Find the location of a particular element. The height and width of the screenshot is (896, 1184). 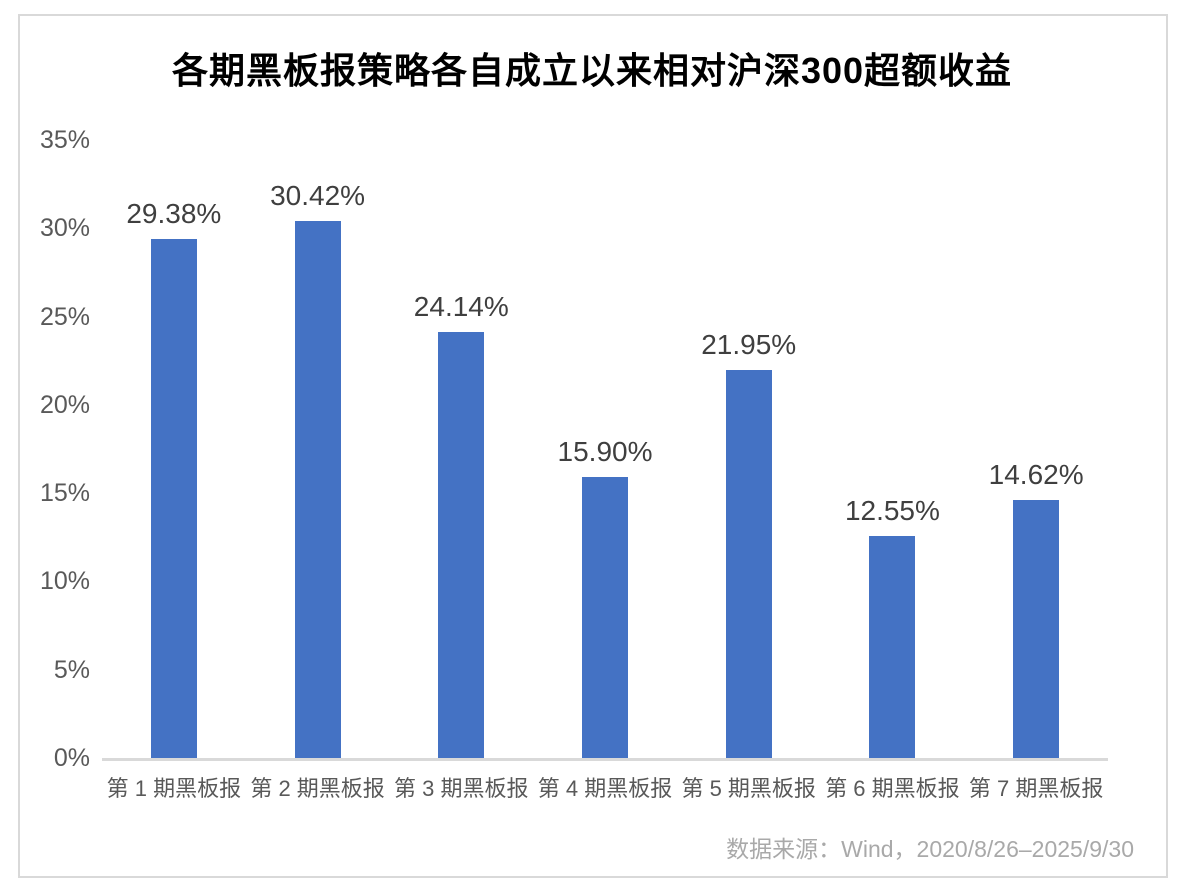

bar-value-label: 24.14% is located at coordinates (461, 306).